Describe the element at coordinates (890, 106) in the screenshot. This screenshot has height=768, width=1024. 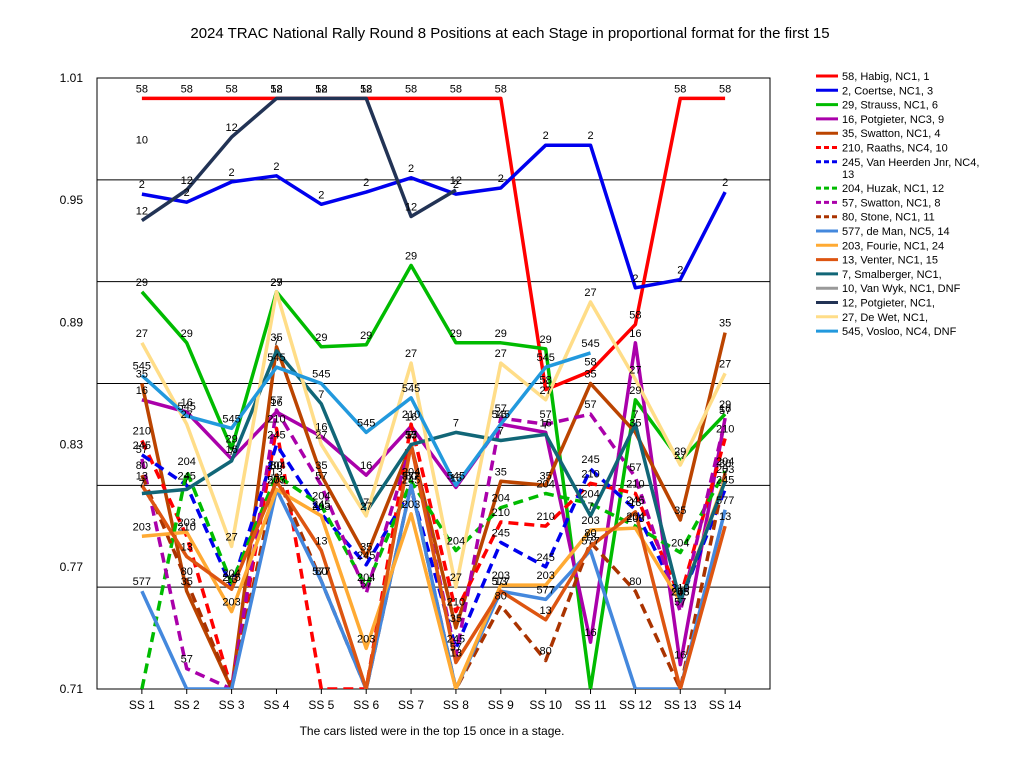
I see `legend-label: 29, Strauss, NC1, 6` at that location.